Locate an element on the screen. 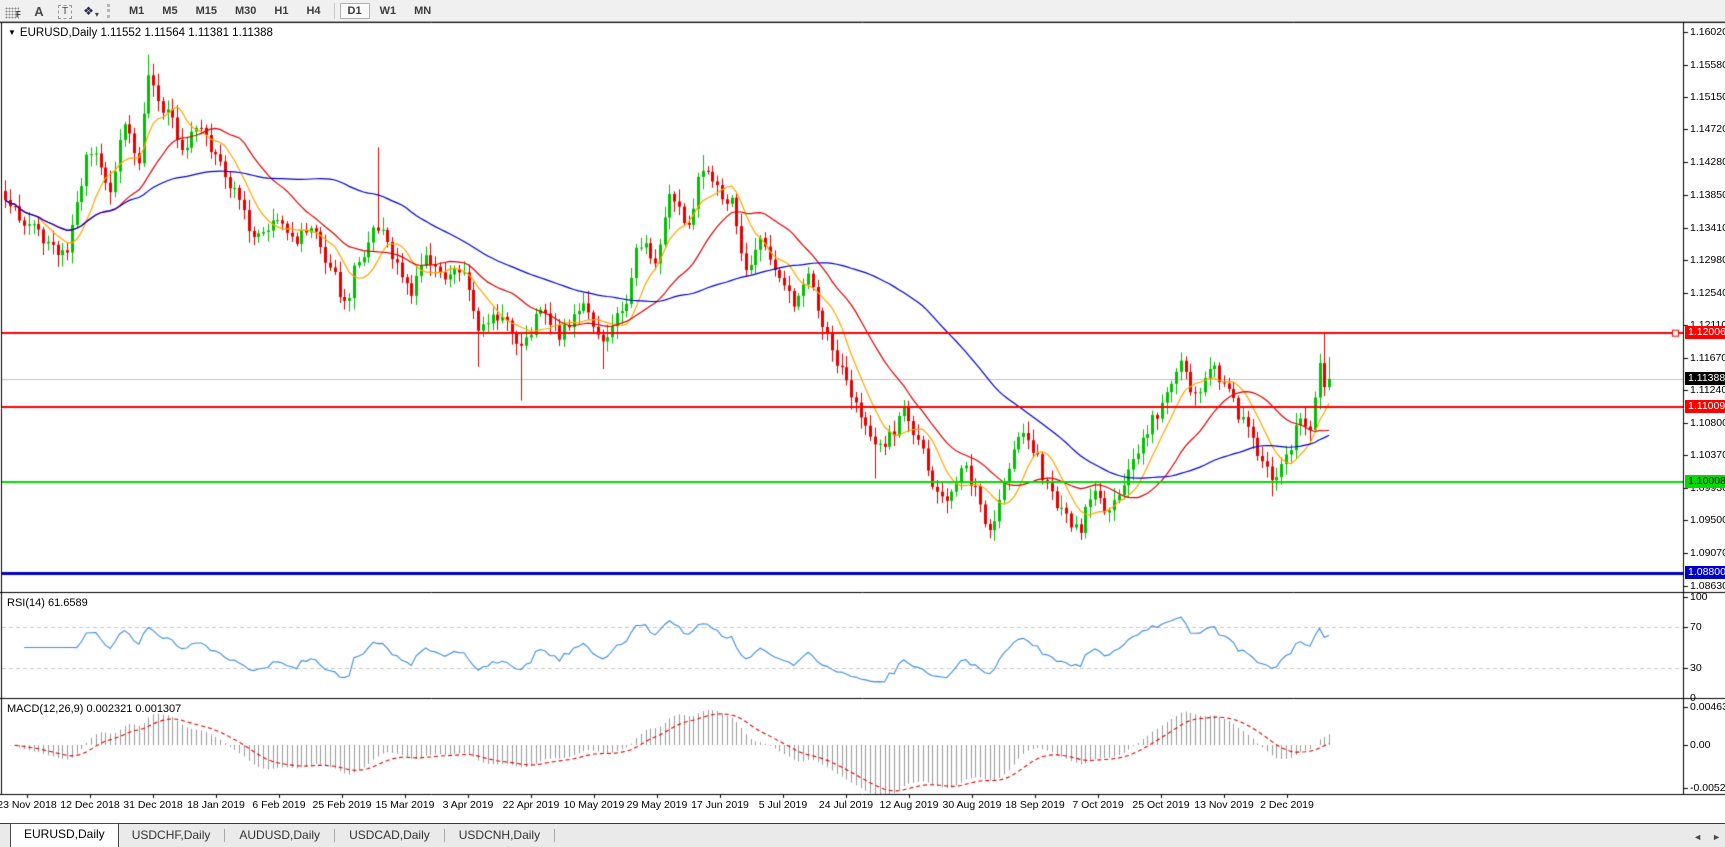  fibonacci-grid-icon: F is located at coordinates (13, 10).